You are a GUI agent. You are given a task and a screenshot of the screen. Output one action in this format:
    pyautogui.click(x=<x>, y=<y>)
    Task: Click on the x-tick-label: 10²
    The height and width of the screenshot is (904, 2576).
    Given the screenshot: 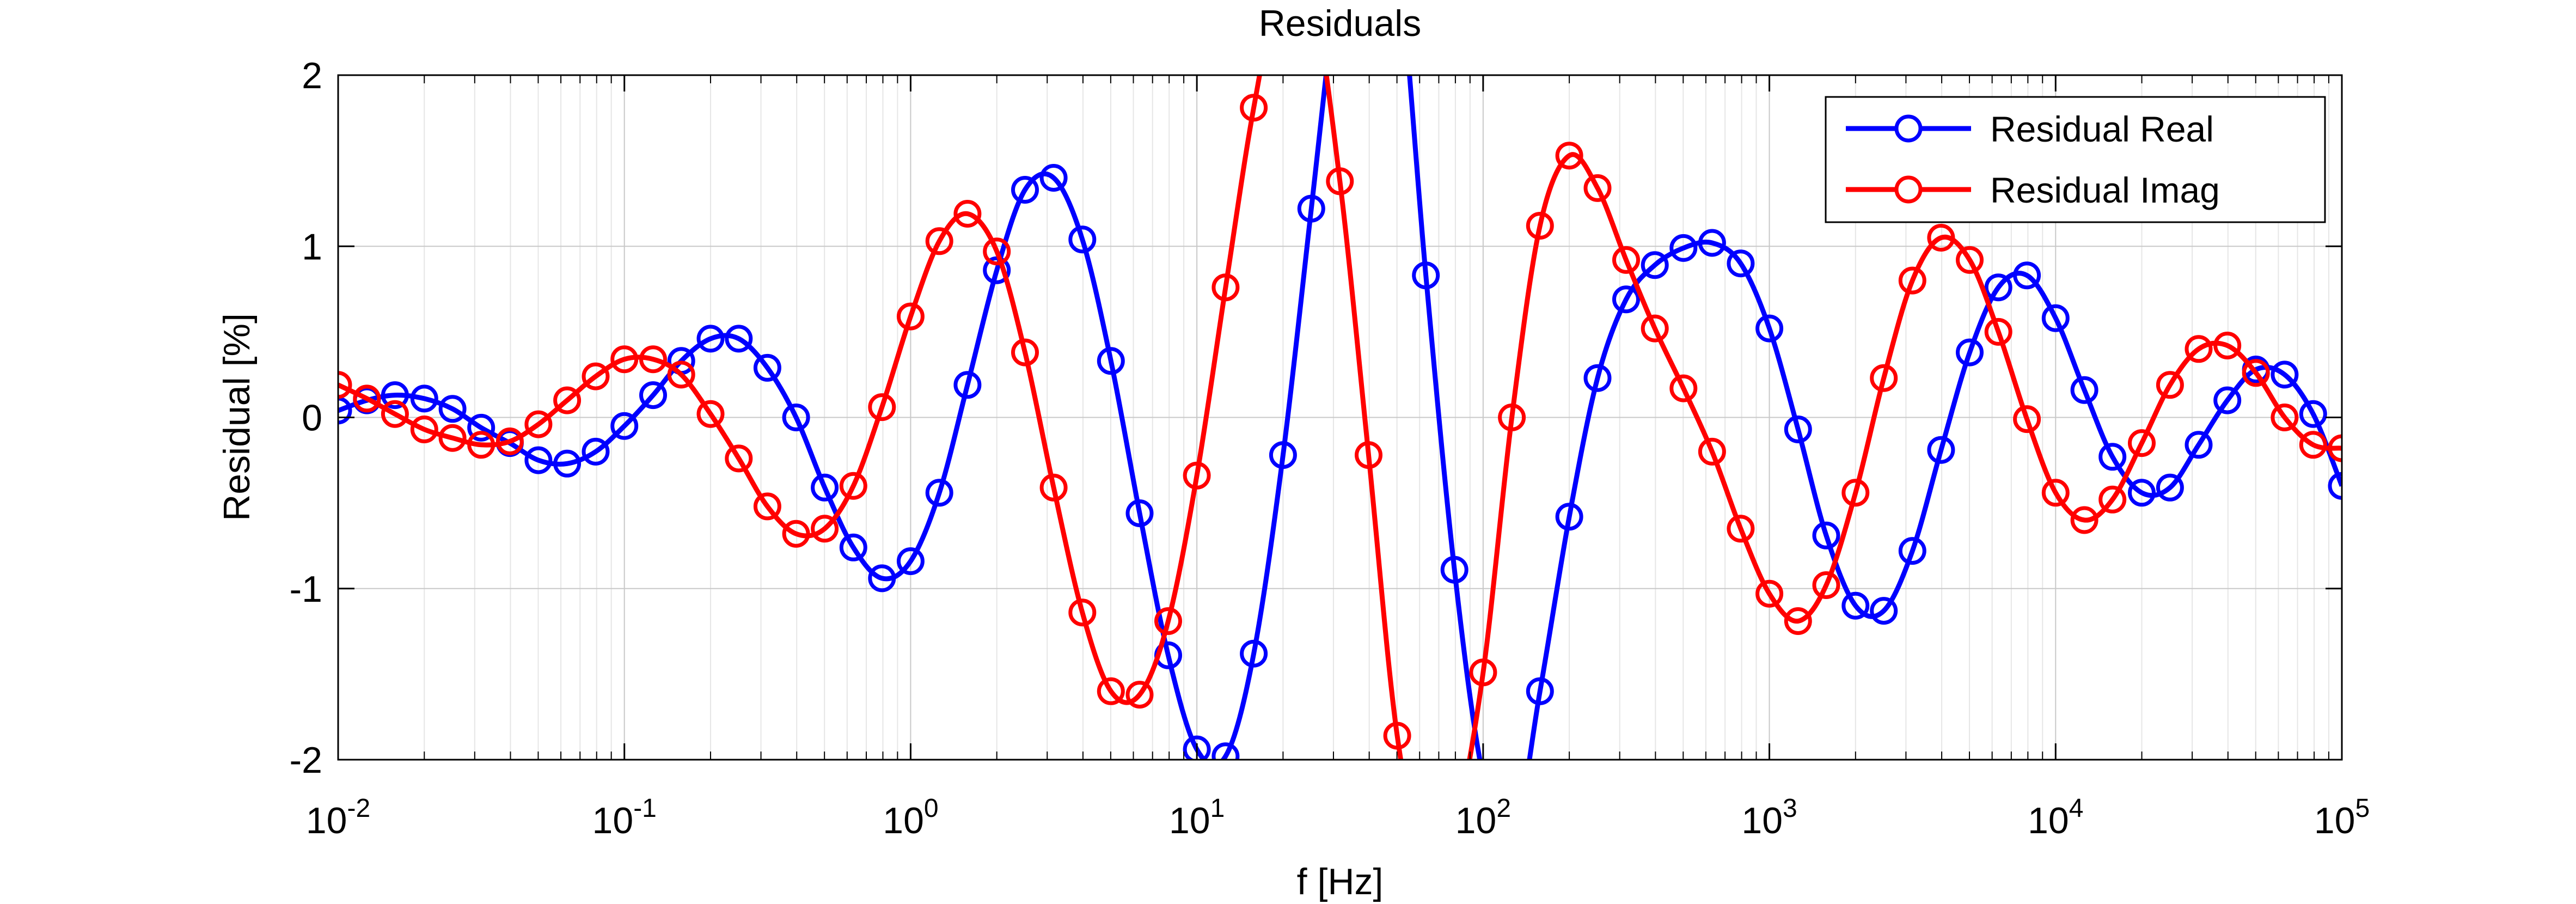 What is the action you would take?
    pyautogui.click(x=1483, y=817)
    